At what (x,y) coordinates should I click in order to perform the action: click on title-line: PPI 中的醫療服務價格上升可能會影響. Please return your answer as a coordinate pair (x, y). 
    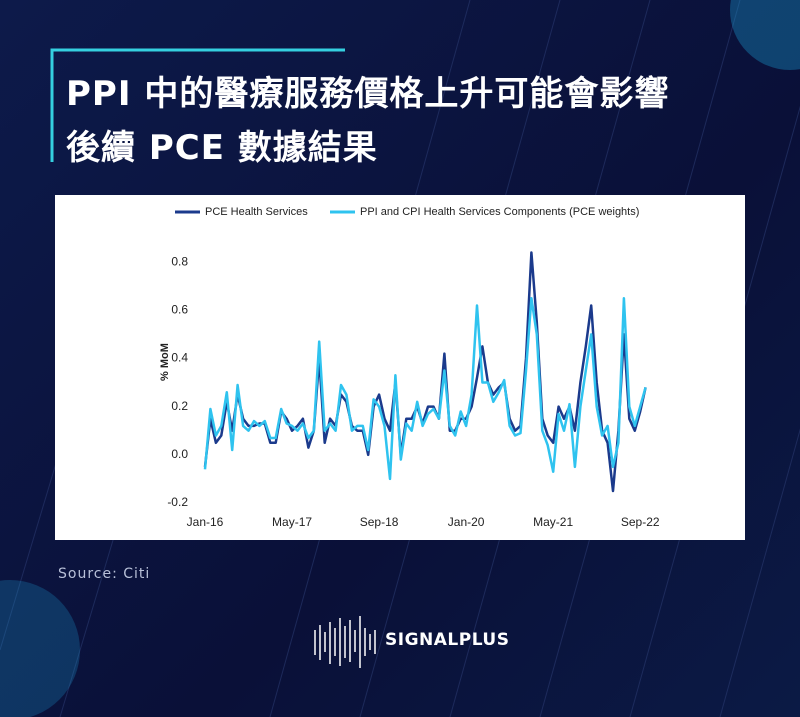
    Looking at the image, I should click on (368, 94).